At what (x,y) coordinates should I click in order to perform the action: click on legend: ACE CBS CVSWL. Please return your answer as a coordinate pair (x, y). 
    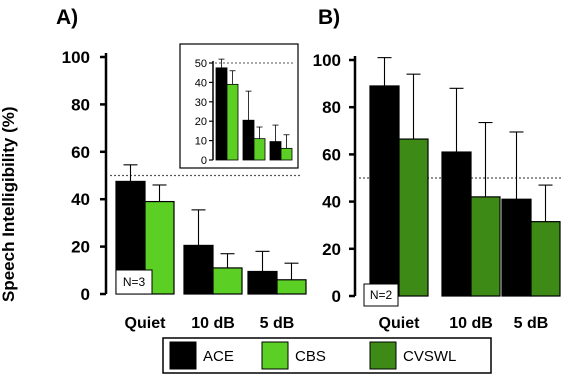
    Looking at the image, I should click on (327, 355).